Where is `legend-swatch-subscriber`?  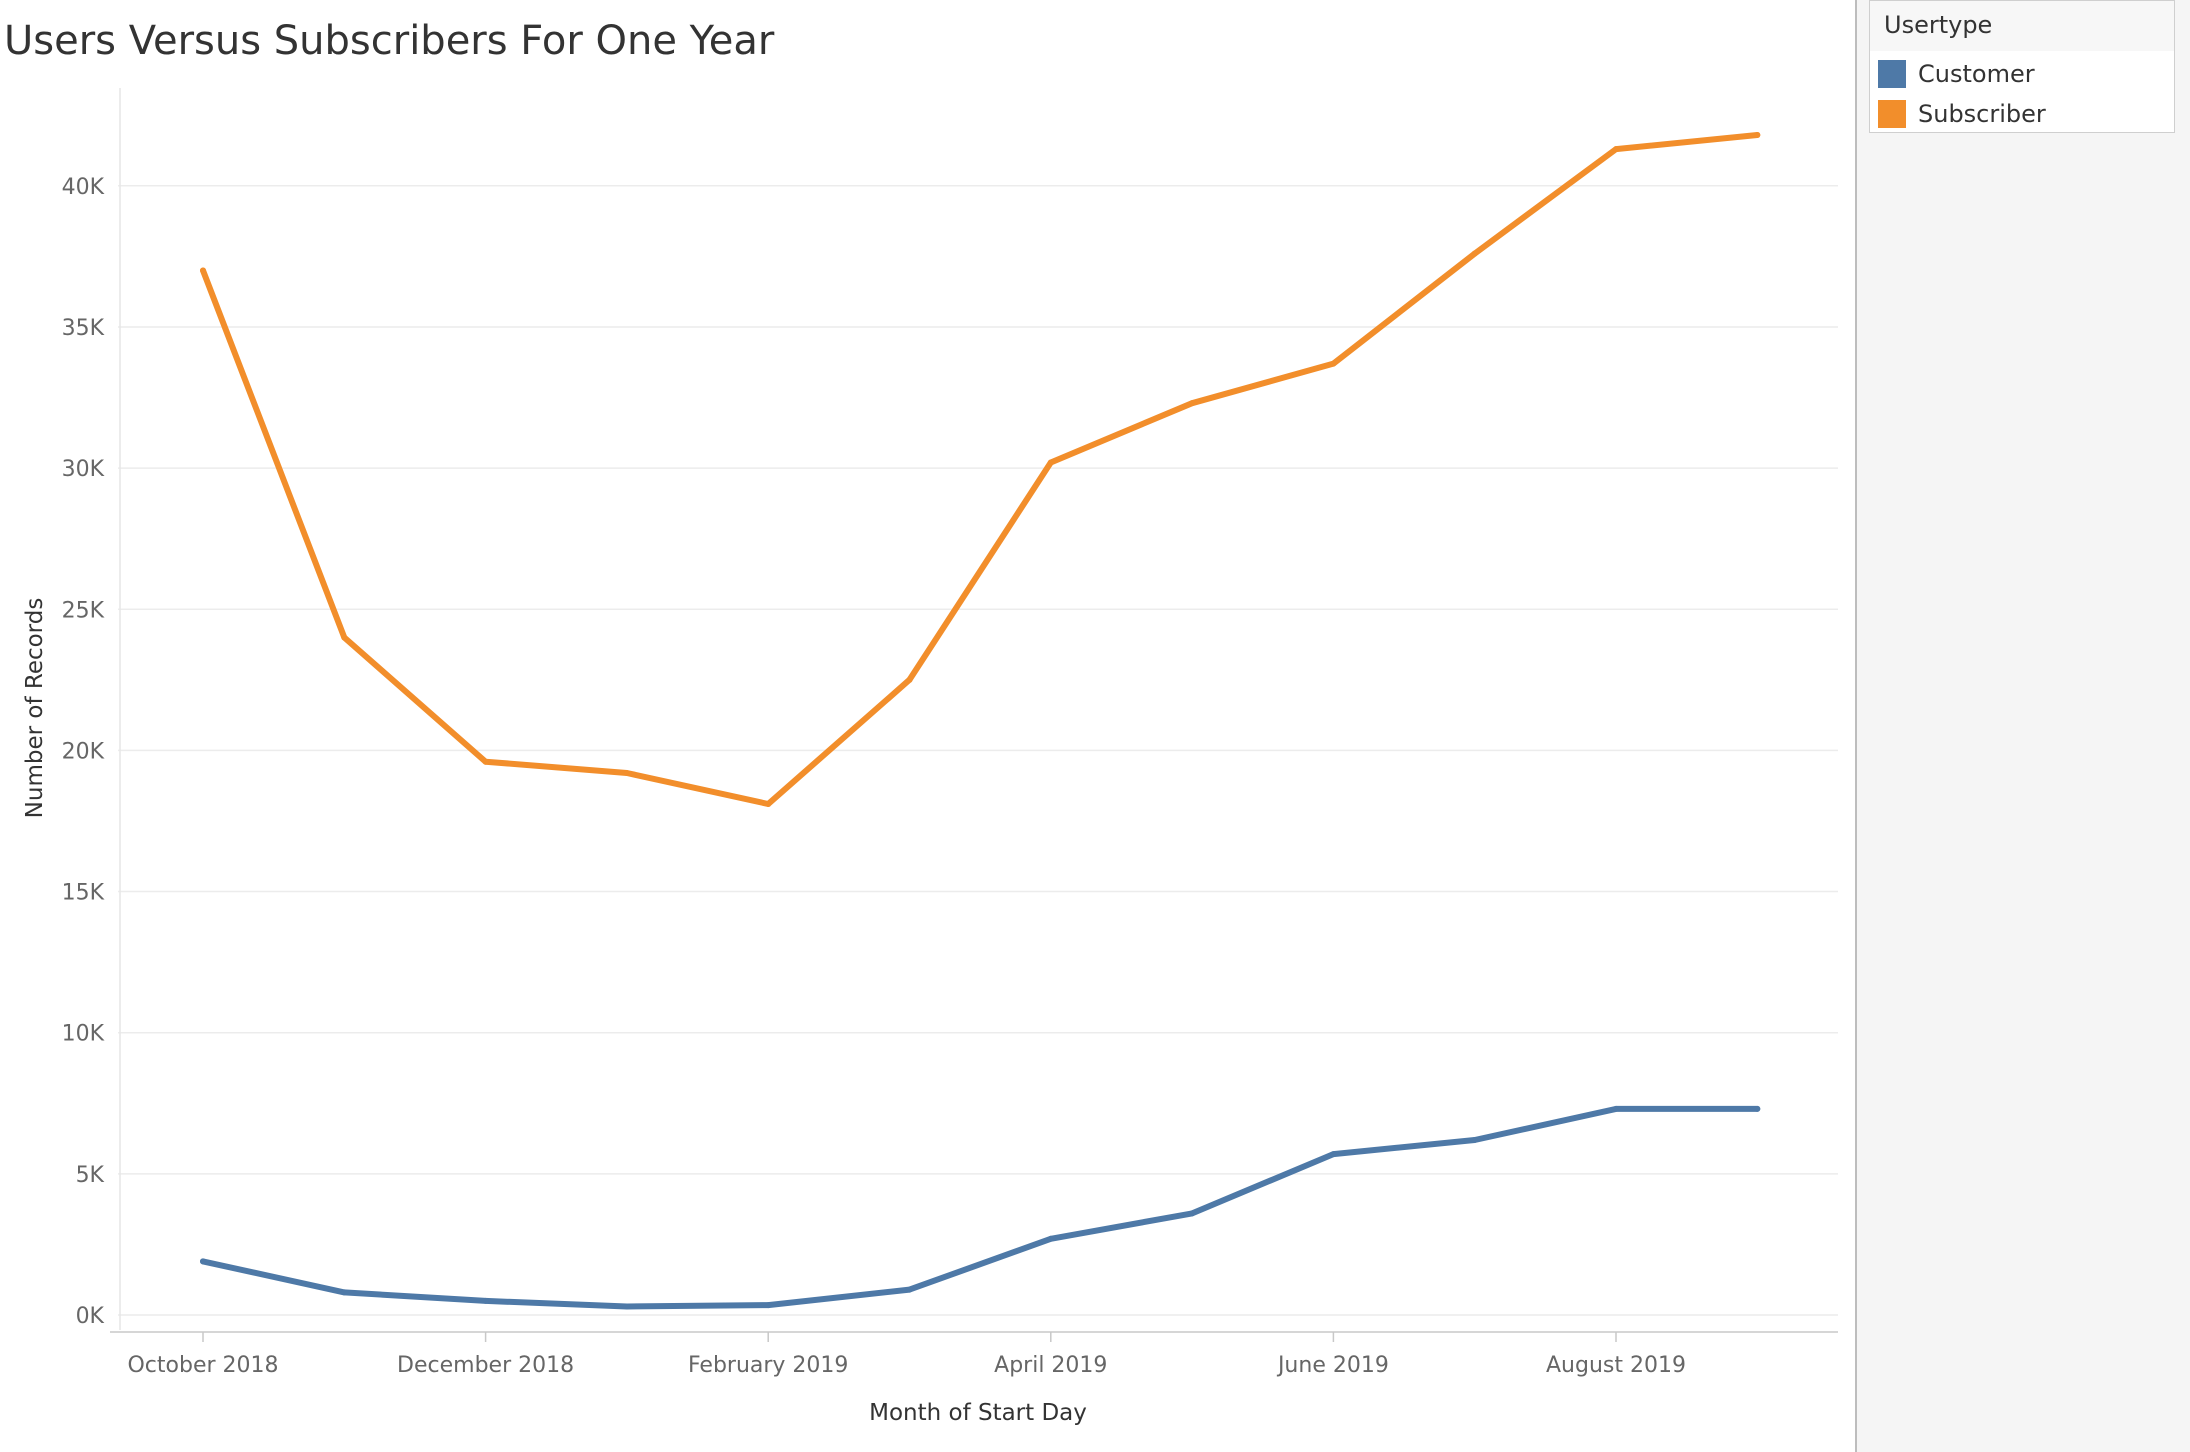
legend-swatch-subscriber is located at coordinates (1892, 114).